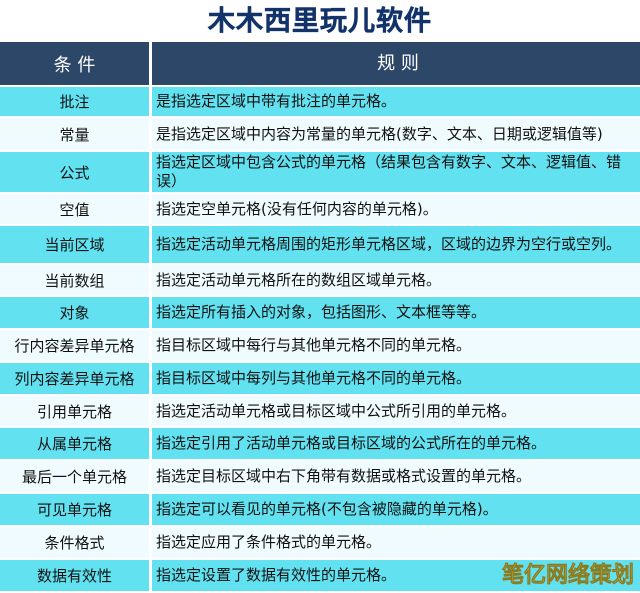  I want to click on table-row: 引用单元格 指选定活动单元格或目标区域中公式所引用的单元格。, so click(320, 412).